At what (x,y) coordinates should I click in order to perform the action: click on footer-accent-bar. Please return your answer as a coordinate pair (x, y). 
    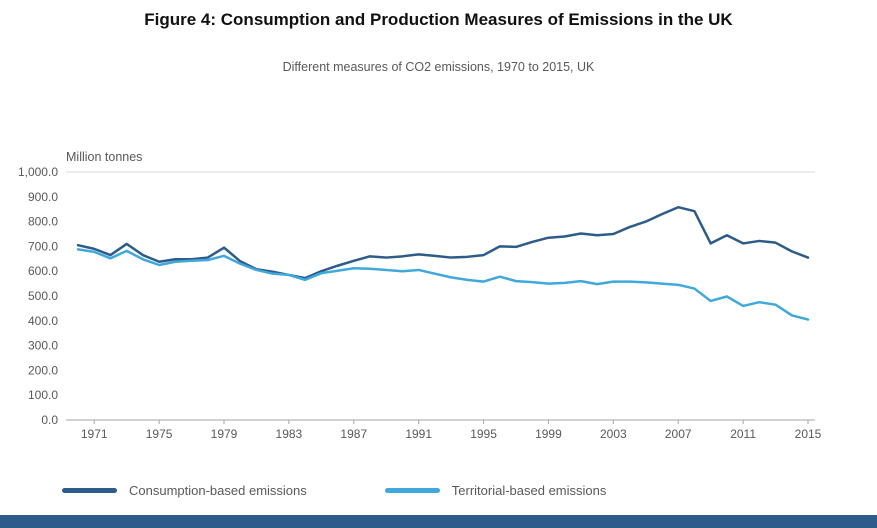
    Looking at the image, I should click on (438, 521).